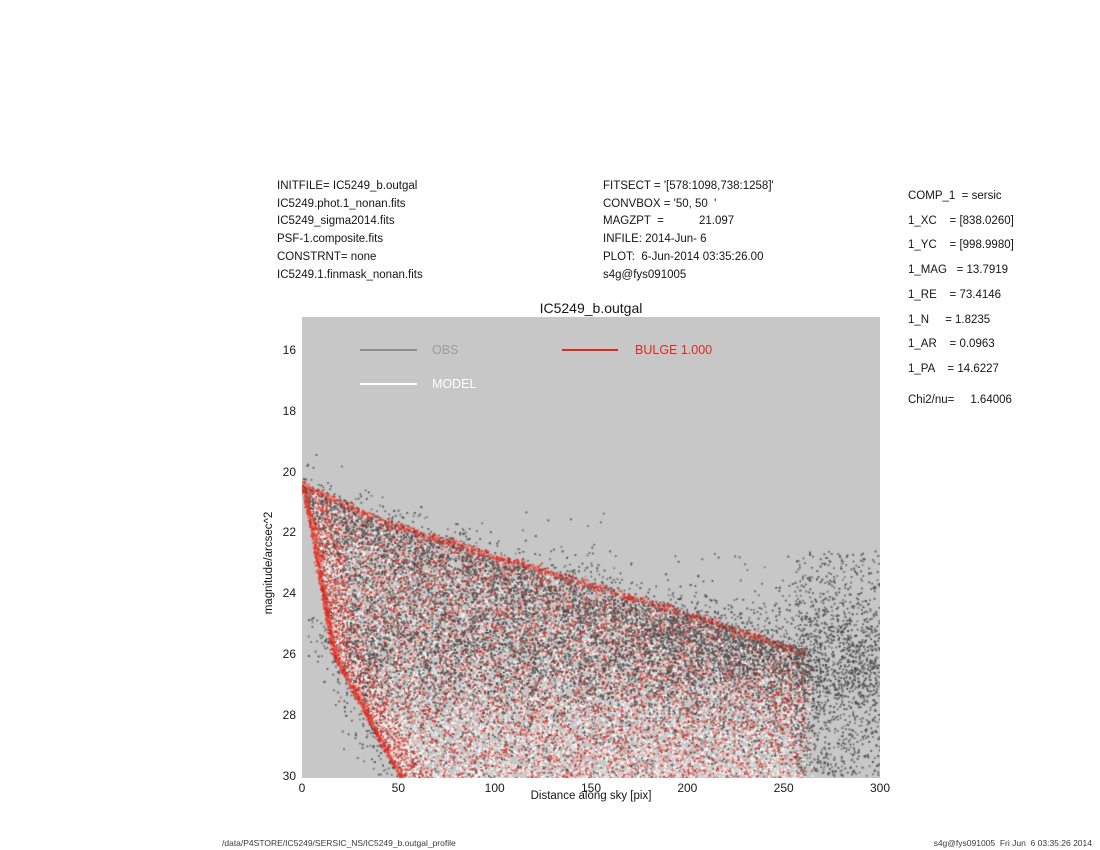  Describe the element at coordinates (289, 654) in the screenshot. I see `y-tick-label: 26` at that location.